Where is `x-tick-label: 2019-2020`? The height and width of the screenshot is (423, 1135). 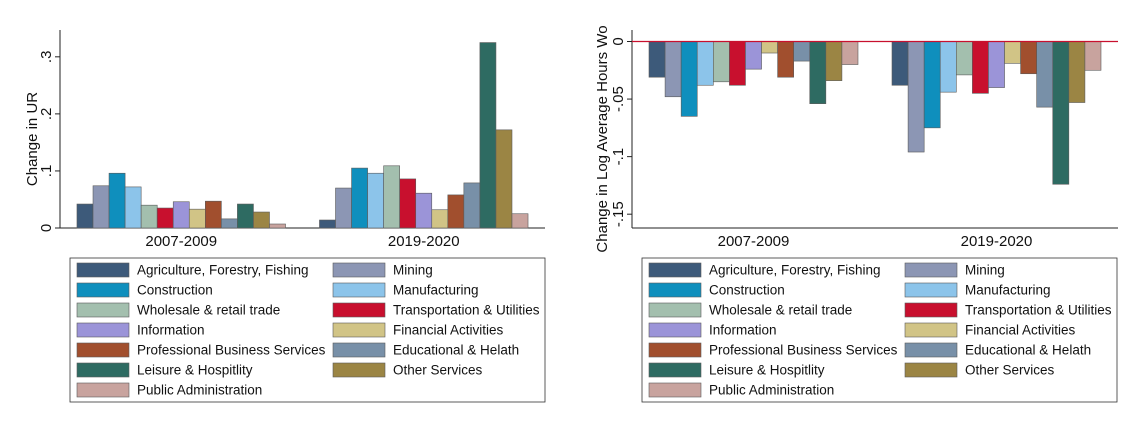 x-tick-label: 2019-2020 is located at coordinates (997, 241).